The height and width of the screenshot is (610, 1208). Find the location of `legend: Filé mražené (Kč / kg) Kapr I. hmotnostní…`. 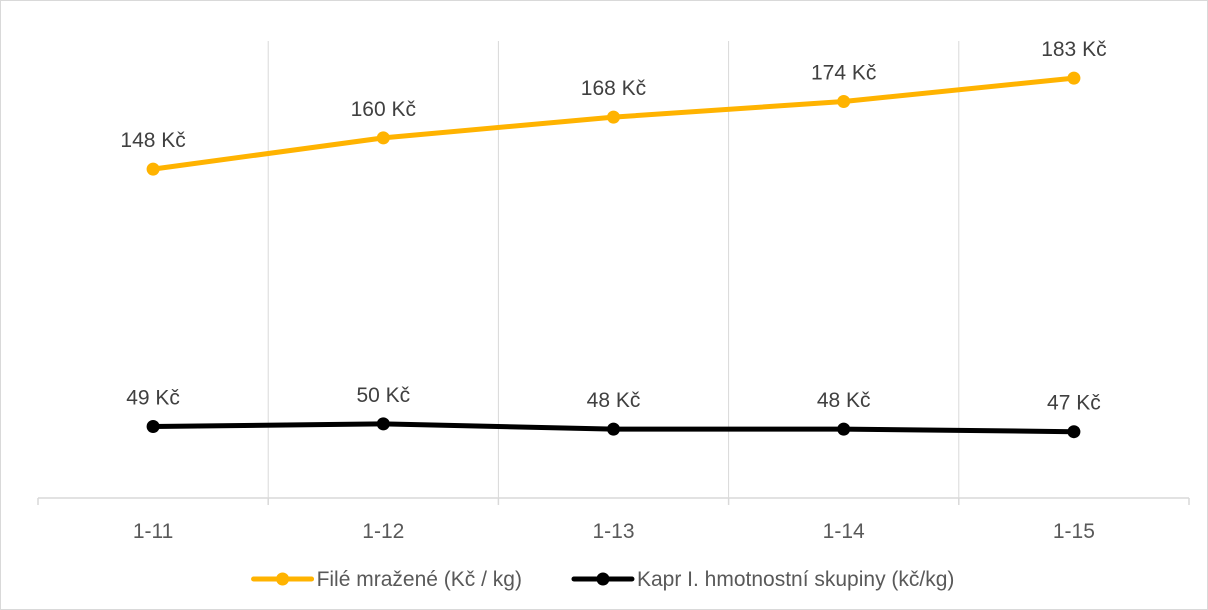

legend: Filé mražené (Kč / kg) Kapr I. hmotnostní… is located at coordinates (602, 579).